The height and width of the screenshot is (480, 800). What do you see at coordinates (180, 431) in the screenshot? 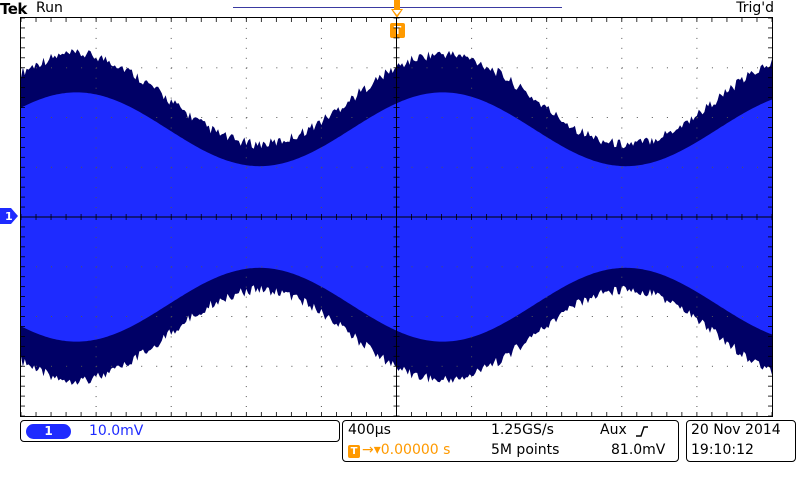
I see `channel-readout: 1 10.0mV` at bounding box center [180, 431].